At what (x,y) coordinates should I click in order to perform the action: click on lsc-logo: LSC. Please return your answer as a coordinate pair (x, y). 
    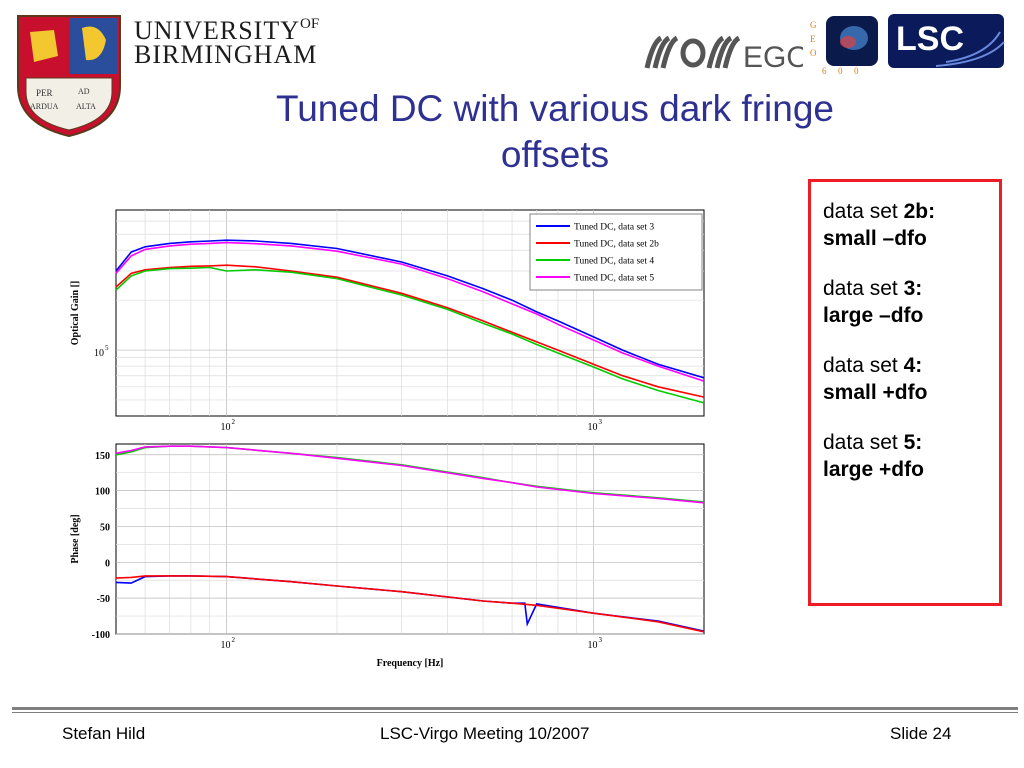
    Looking at the image, I should click on (946, 41).